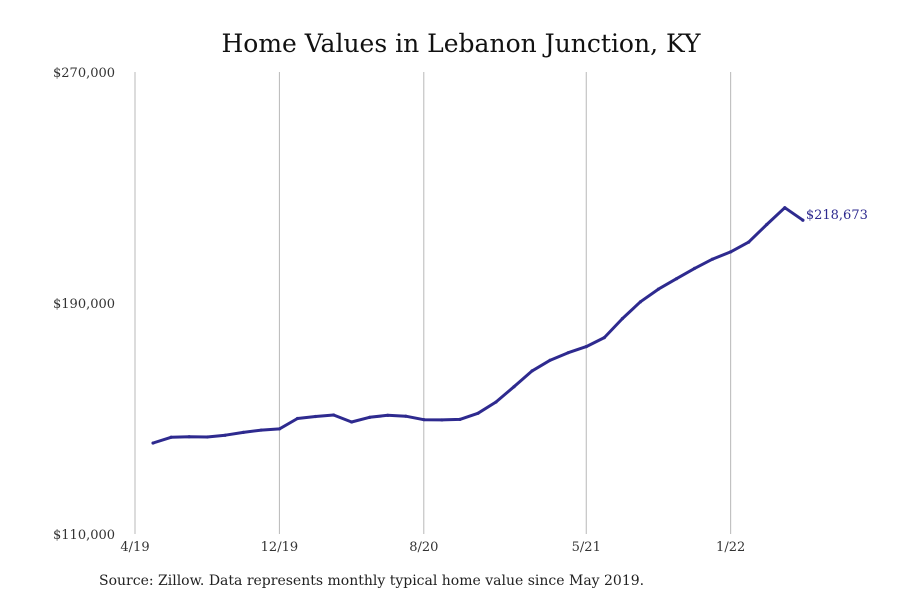 The height and width of the screenshot is (600, 900). Describe the element at coordinates (134, 547) in the screenshot. I see `x-tick-label: 4/19` at that location.